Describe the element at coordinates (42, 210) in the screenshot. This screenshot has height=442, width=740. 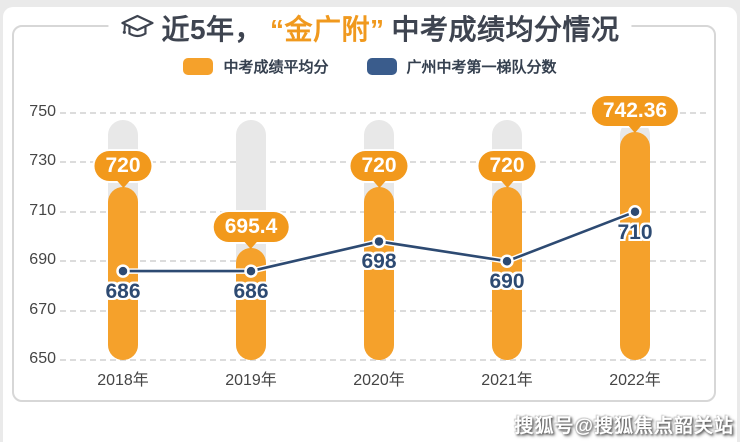
I see `y-axis-tick-label: 710` at that location.